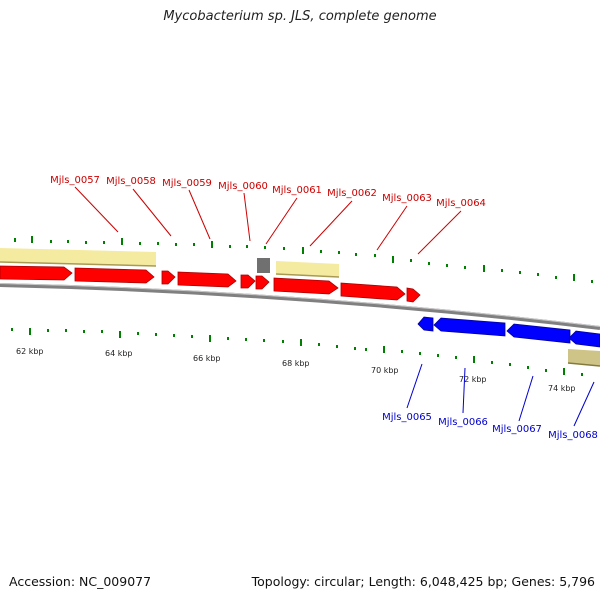 Image resolution: width=600 pixels, height=600 pixels. I want to click on reverse-gene-labels, so click(500, 395).